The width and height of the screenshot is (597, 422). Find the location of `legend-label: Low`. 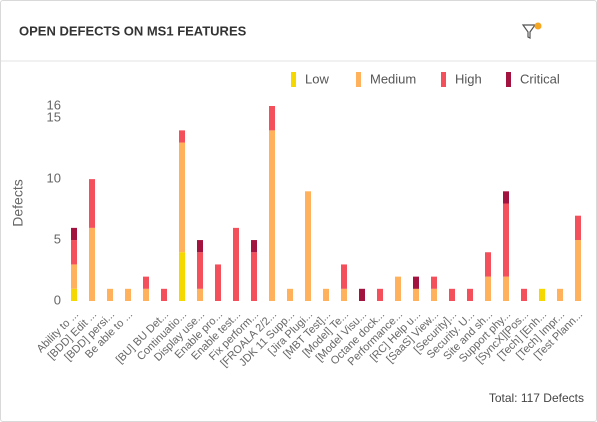

legend-label: Low is located at coordinates (317, 78).